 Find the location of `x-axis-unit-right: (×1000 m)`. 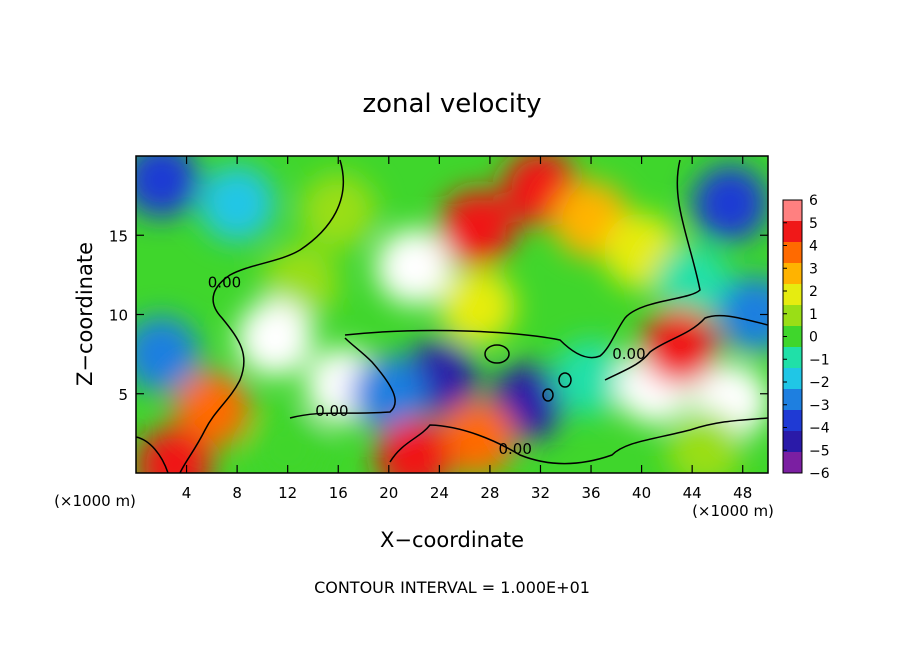

x-axis-unit-right: (×1000 m) is located at coordinates (733, 511).